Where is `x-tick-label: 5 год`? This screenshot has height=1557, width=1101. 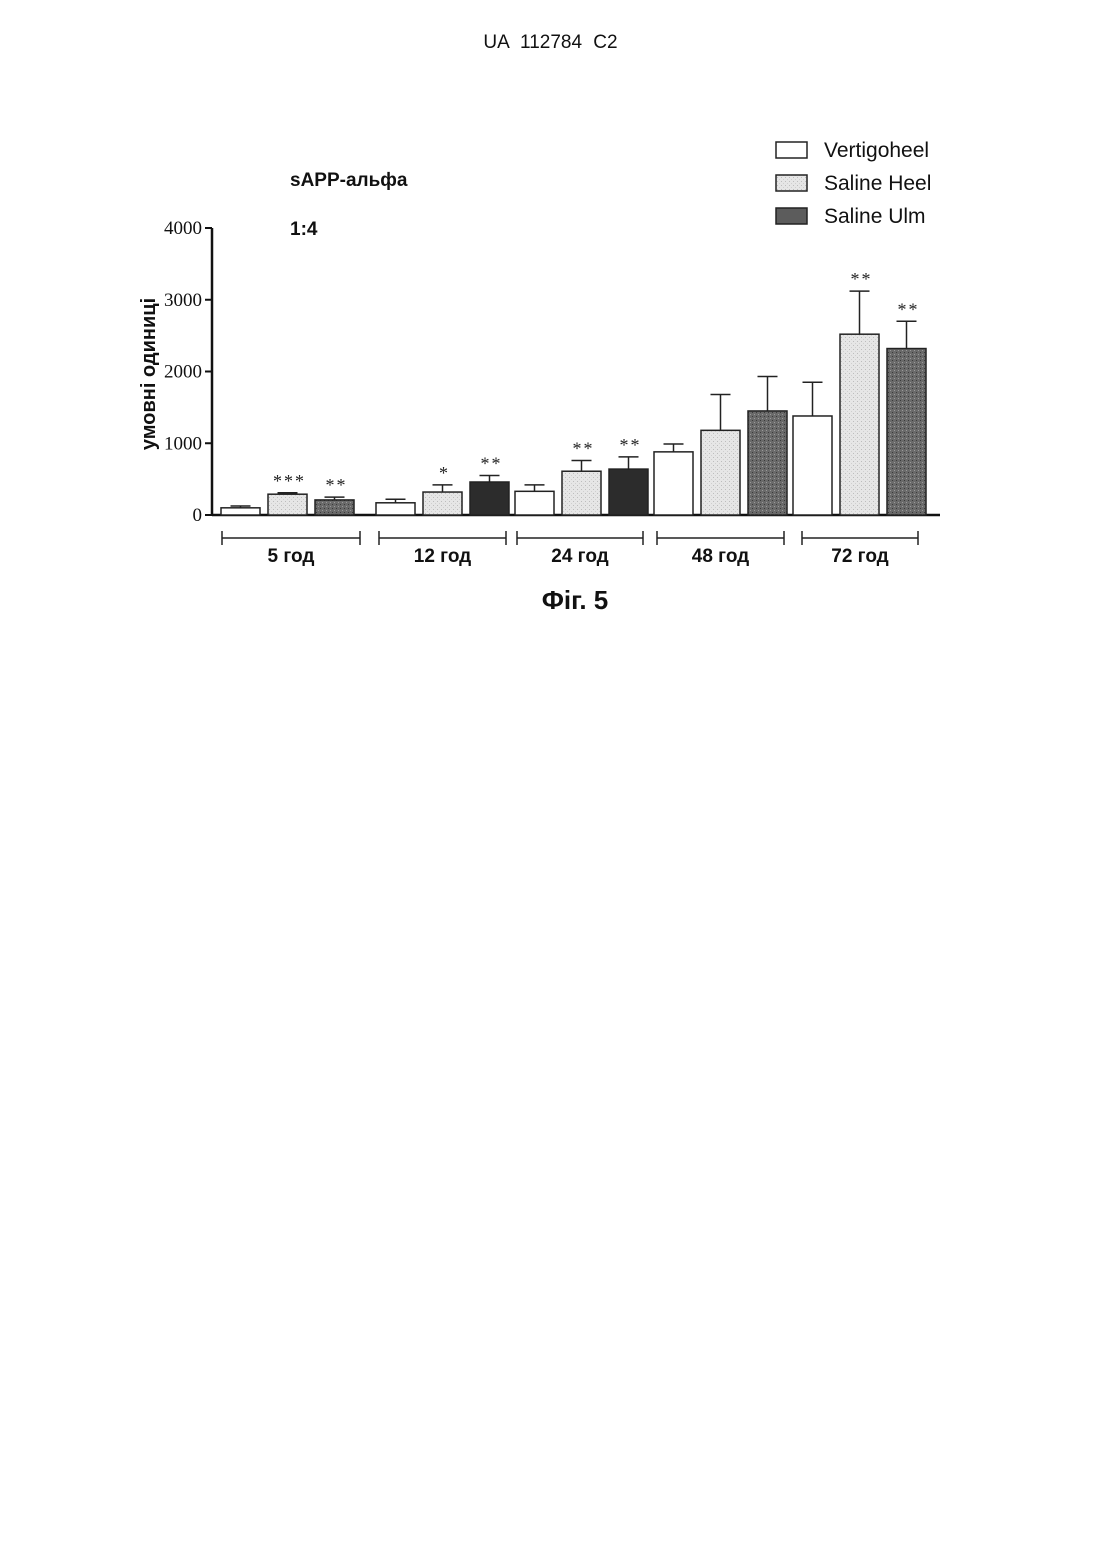
x-tick-label: 5 год is located at coordinates (291, 556).